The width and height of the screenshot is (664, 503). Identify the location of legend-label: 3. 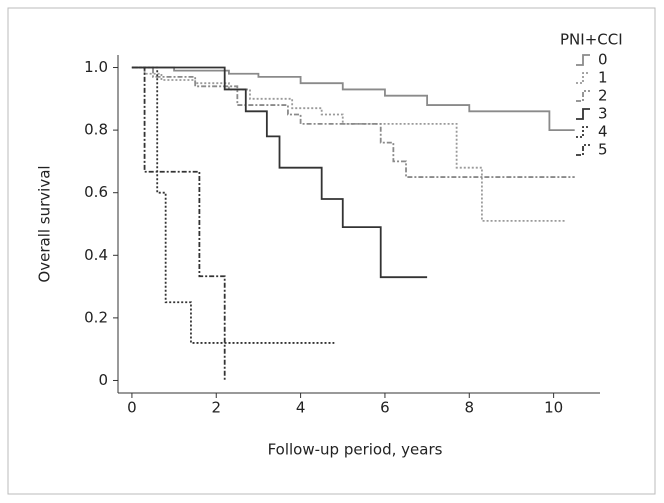
(603, 114).